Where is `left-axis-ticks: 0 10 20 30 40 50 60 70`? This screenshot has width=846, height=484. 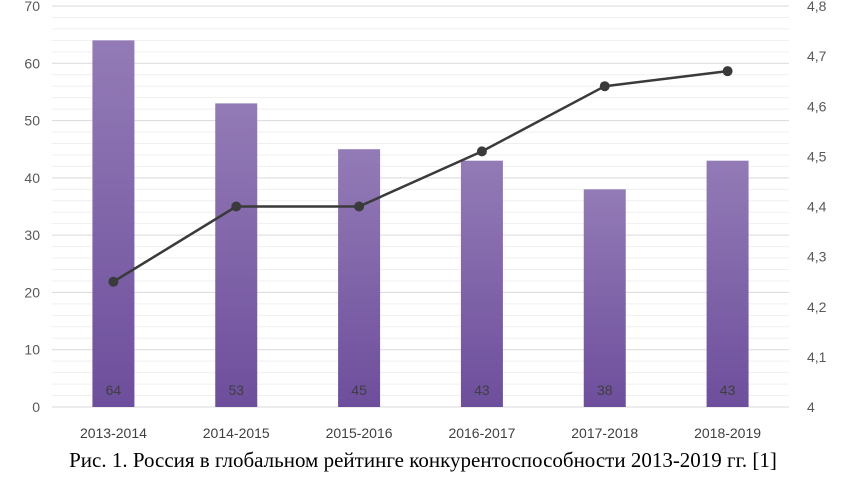 left-axis-ticks: 0 10 20 30 40 50 60 70 is located at coordinates (32, 207).